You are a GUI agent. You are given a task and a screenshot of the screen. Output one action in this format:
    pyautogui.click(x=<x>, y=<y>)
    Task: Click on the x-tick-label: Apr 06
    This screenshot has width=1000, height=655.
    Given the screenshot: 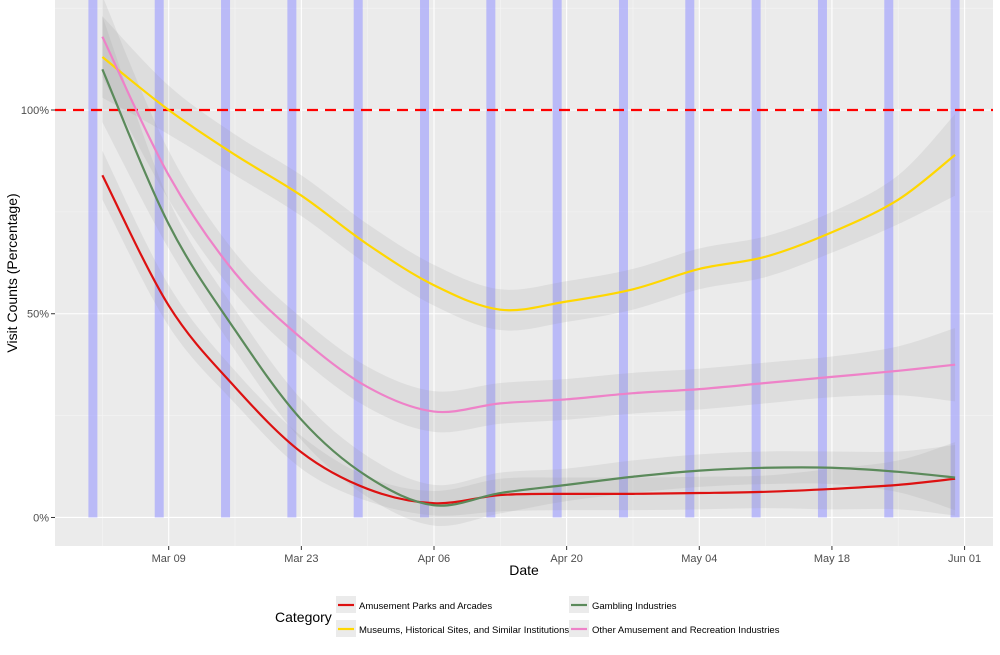 What is the action you would take?
    pyautogui.click(x=434, y=559)
    